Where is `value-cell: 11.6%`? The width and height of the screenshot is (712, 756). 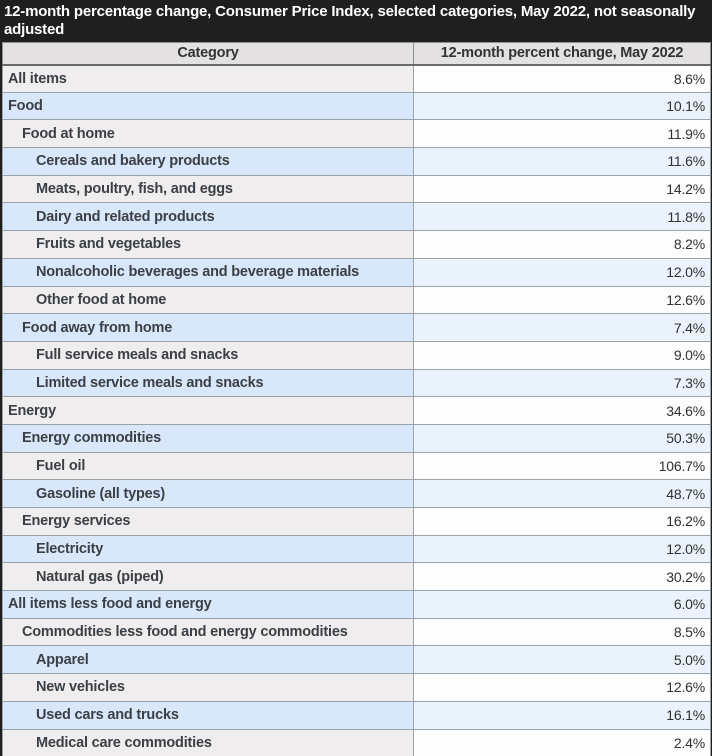 value-cell: 11.6% is located at coordinates (562, 161).